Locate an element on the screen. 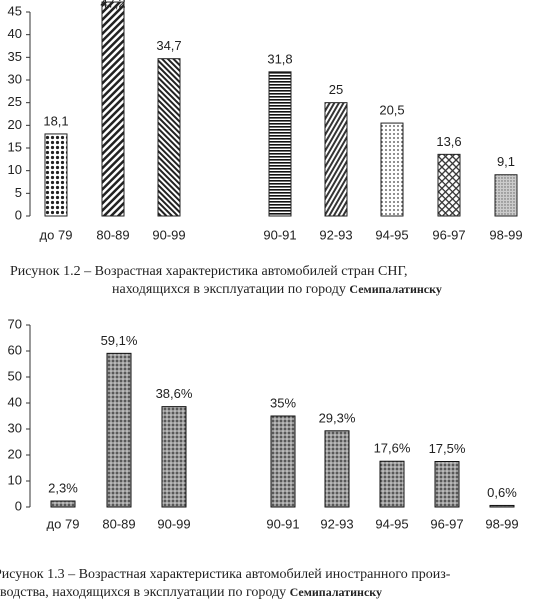 The width and height of the screenshot is (534, 600). y-tick-label: 25 is located at coordinates (15, 101).